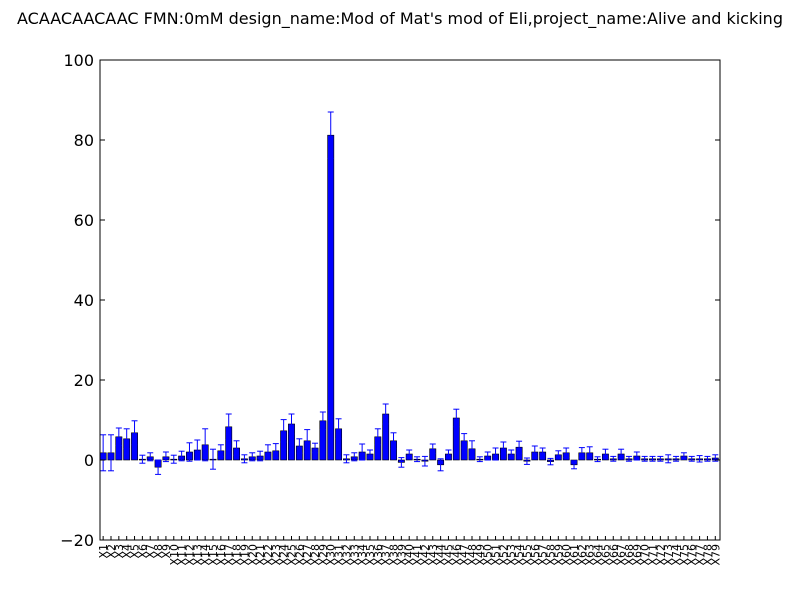 This screenshot has height=600, width=800. What do you see at coordinates (166, 551) in the screenshot?
I see `x-tick-label: X9` at bounding box center [166, 551].